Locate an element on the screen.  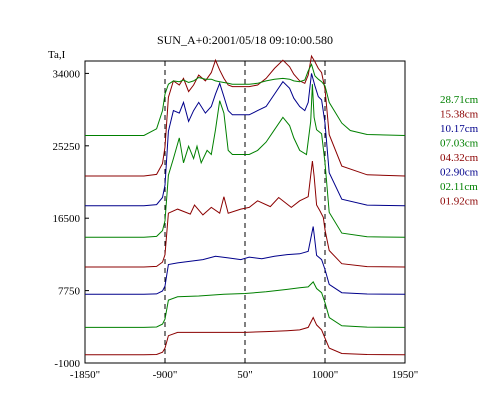
y-tick-label: -1000 is located at coordinates (67, 364).